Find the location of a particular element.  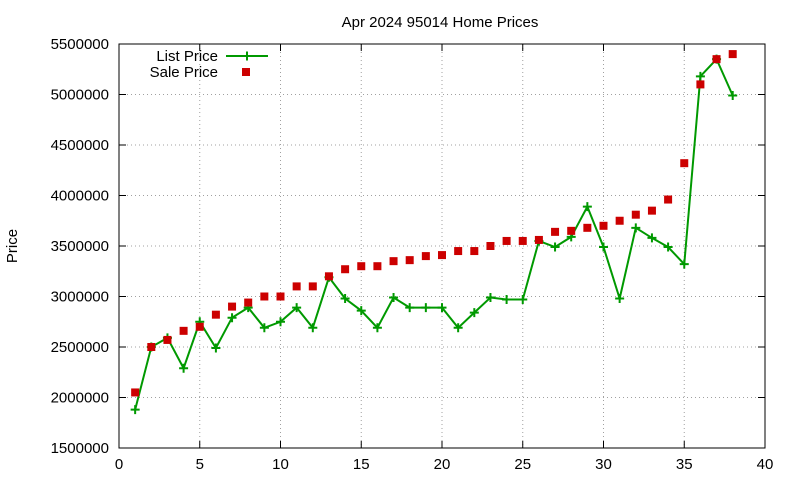

y-axis-label: Price is located at coordinates (12, 246).